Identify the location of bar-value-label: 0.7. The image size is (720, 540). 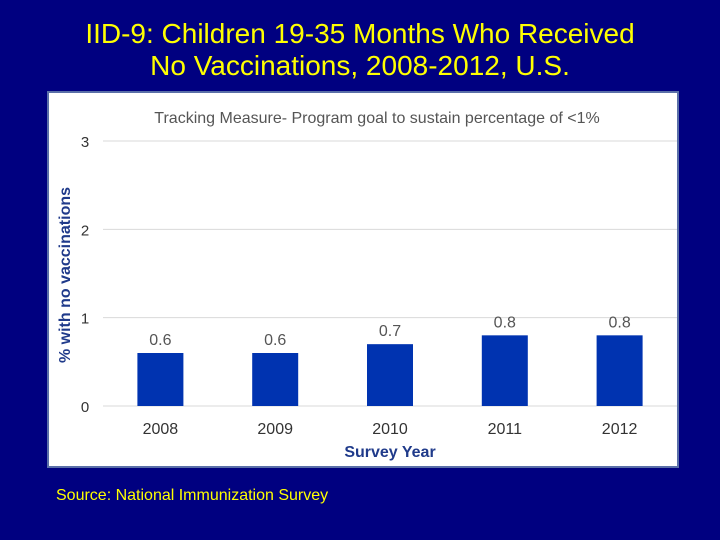
(390, 331).